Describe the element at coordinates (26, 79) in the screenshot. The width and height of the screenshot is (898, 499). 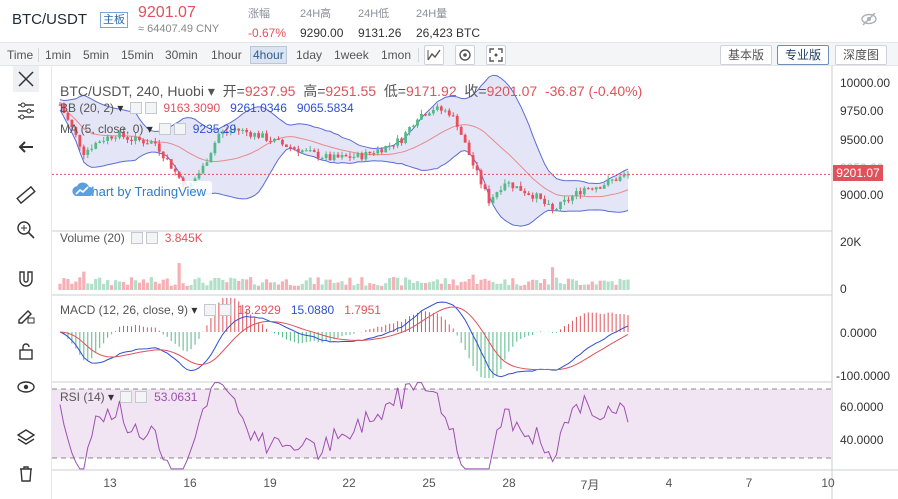
I see `crosshair-icon` at that location.